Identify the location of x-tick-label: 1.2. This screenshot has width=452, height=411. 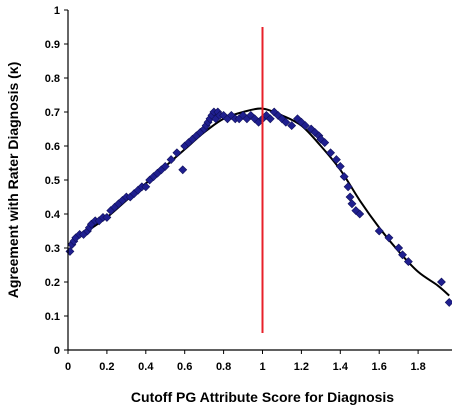
(301, 367).